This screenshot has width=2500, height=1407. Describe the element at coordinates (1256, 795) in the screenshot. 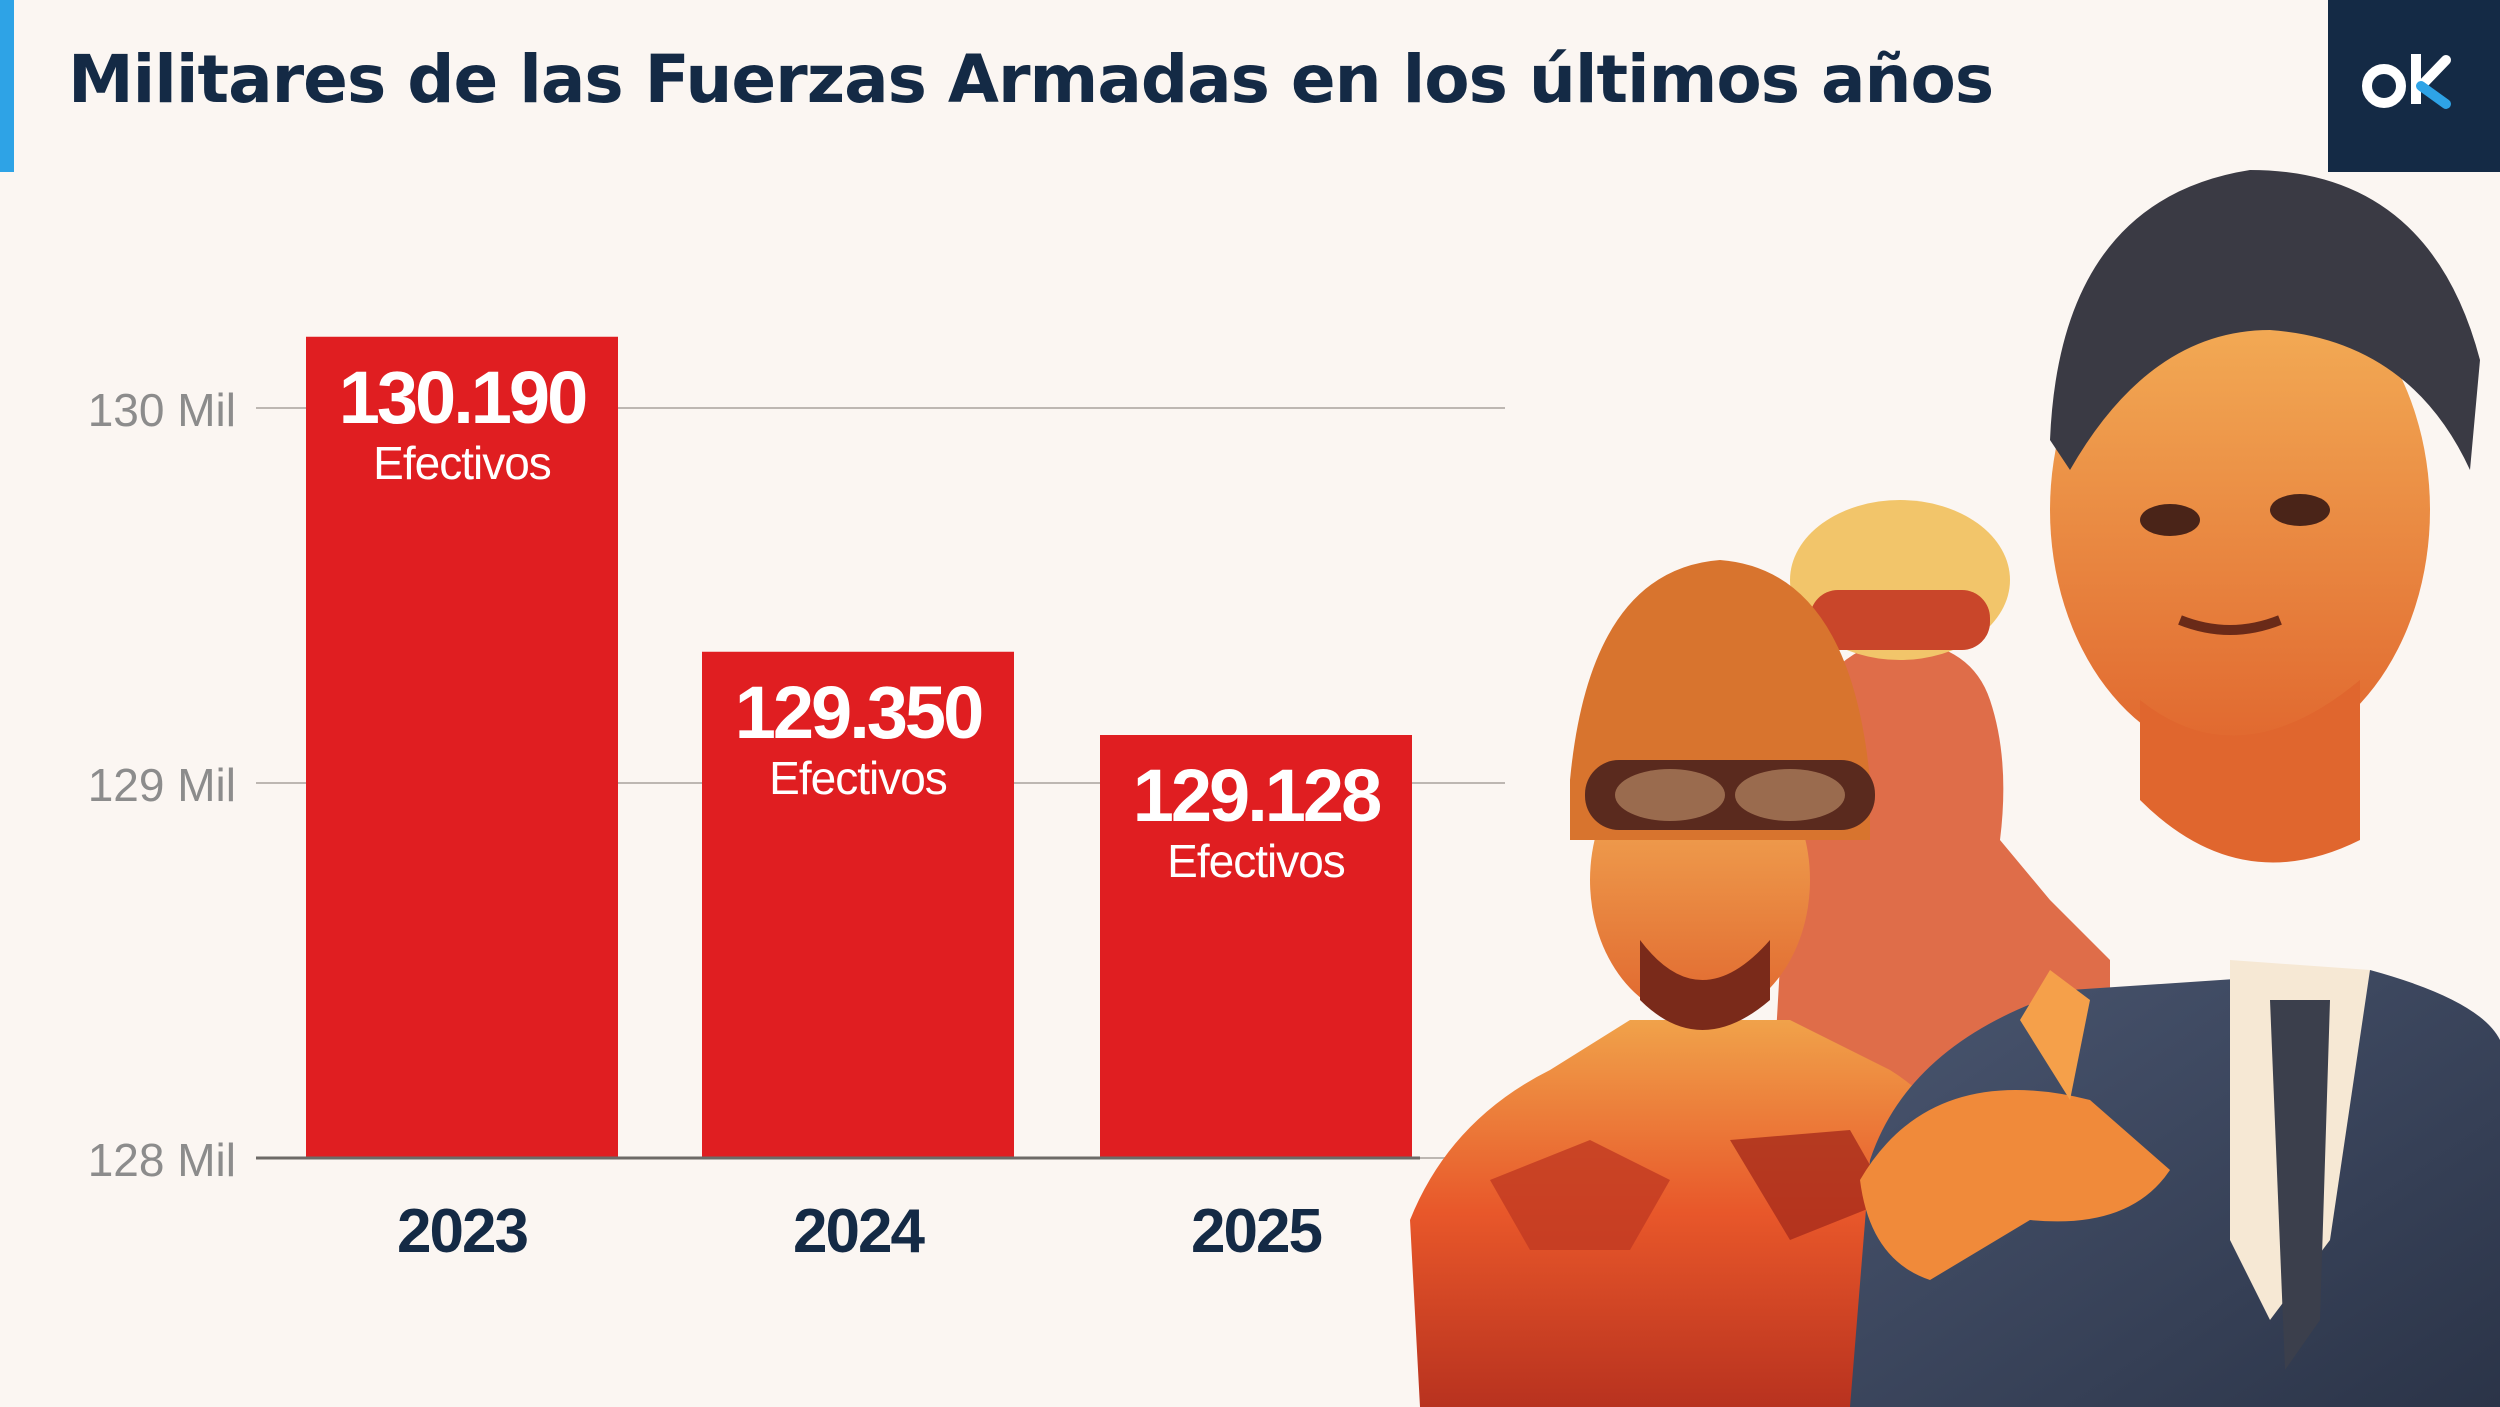

I see `bar-value-label: 129.128` at that location.